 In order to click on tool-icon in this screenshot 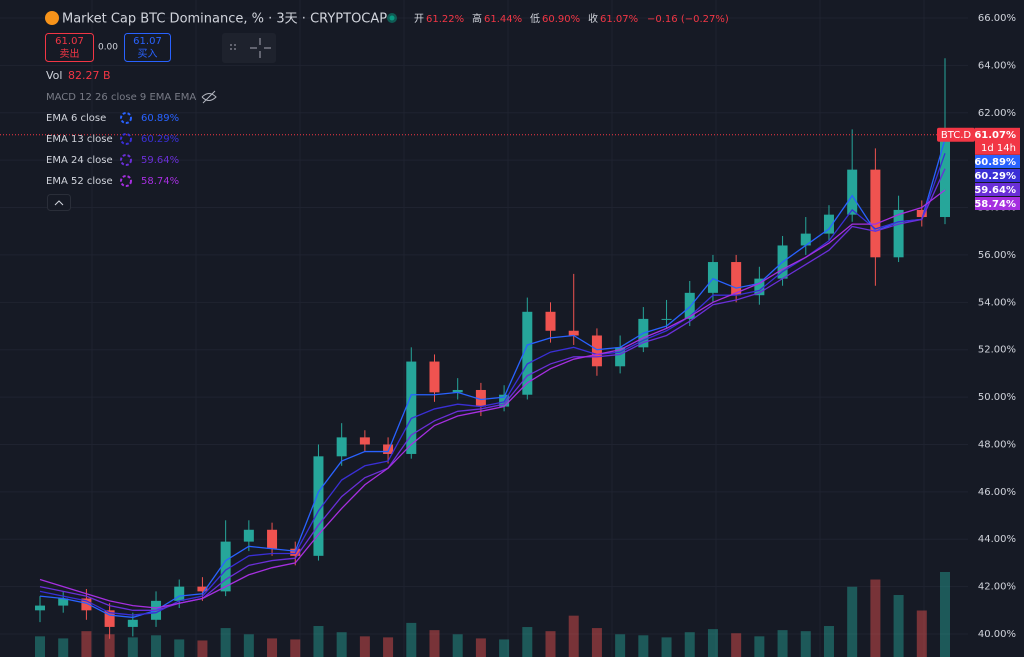, I will do `click(250, 48)`.